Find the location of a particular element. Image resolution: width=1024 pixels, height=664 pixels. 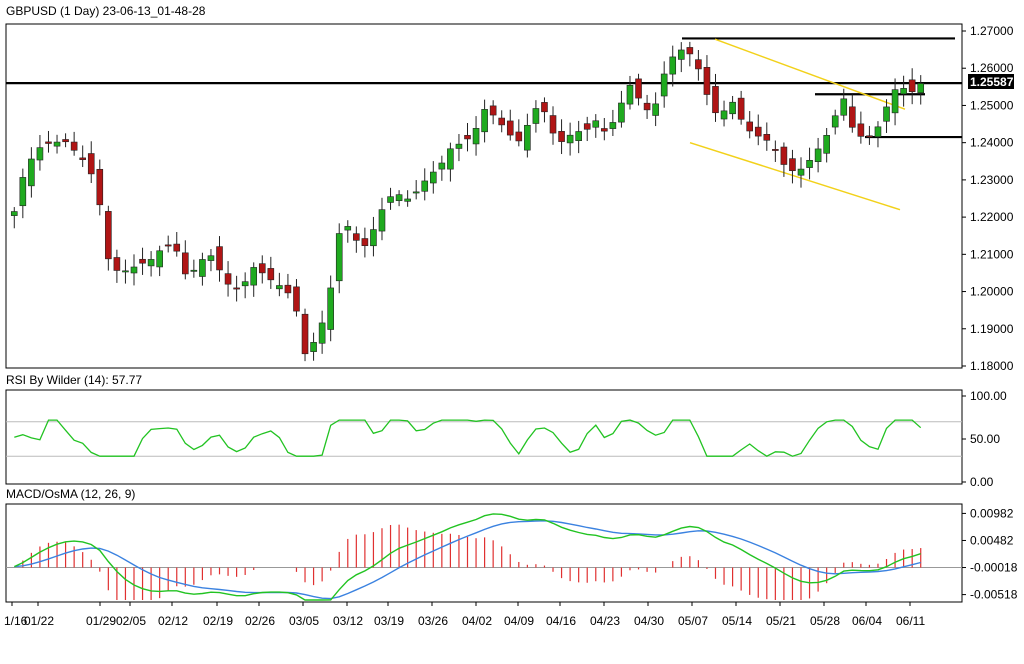

current-price-marker: 1.25587 is located at coordinates (991, 81).